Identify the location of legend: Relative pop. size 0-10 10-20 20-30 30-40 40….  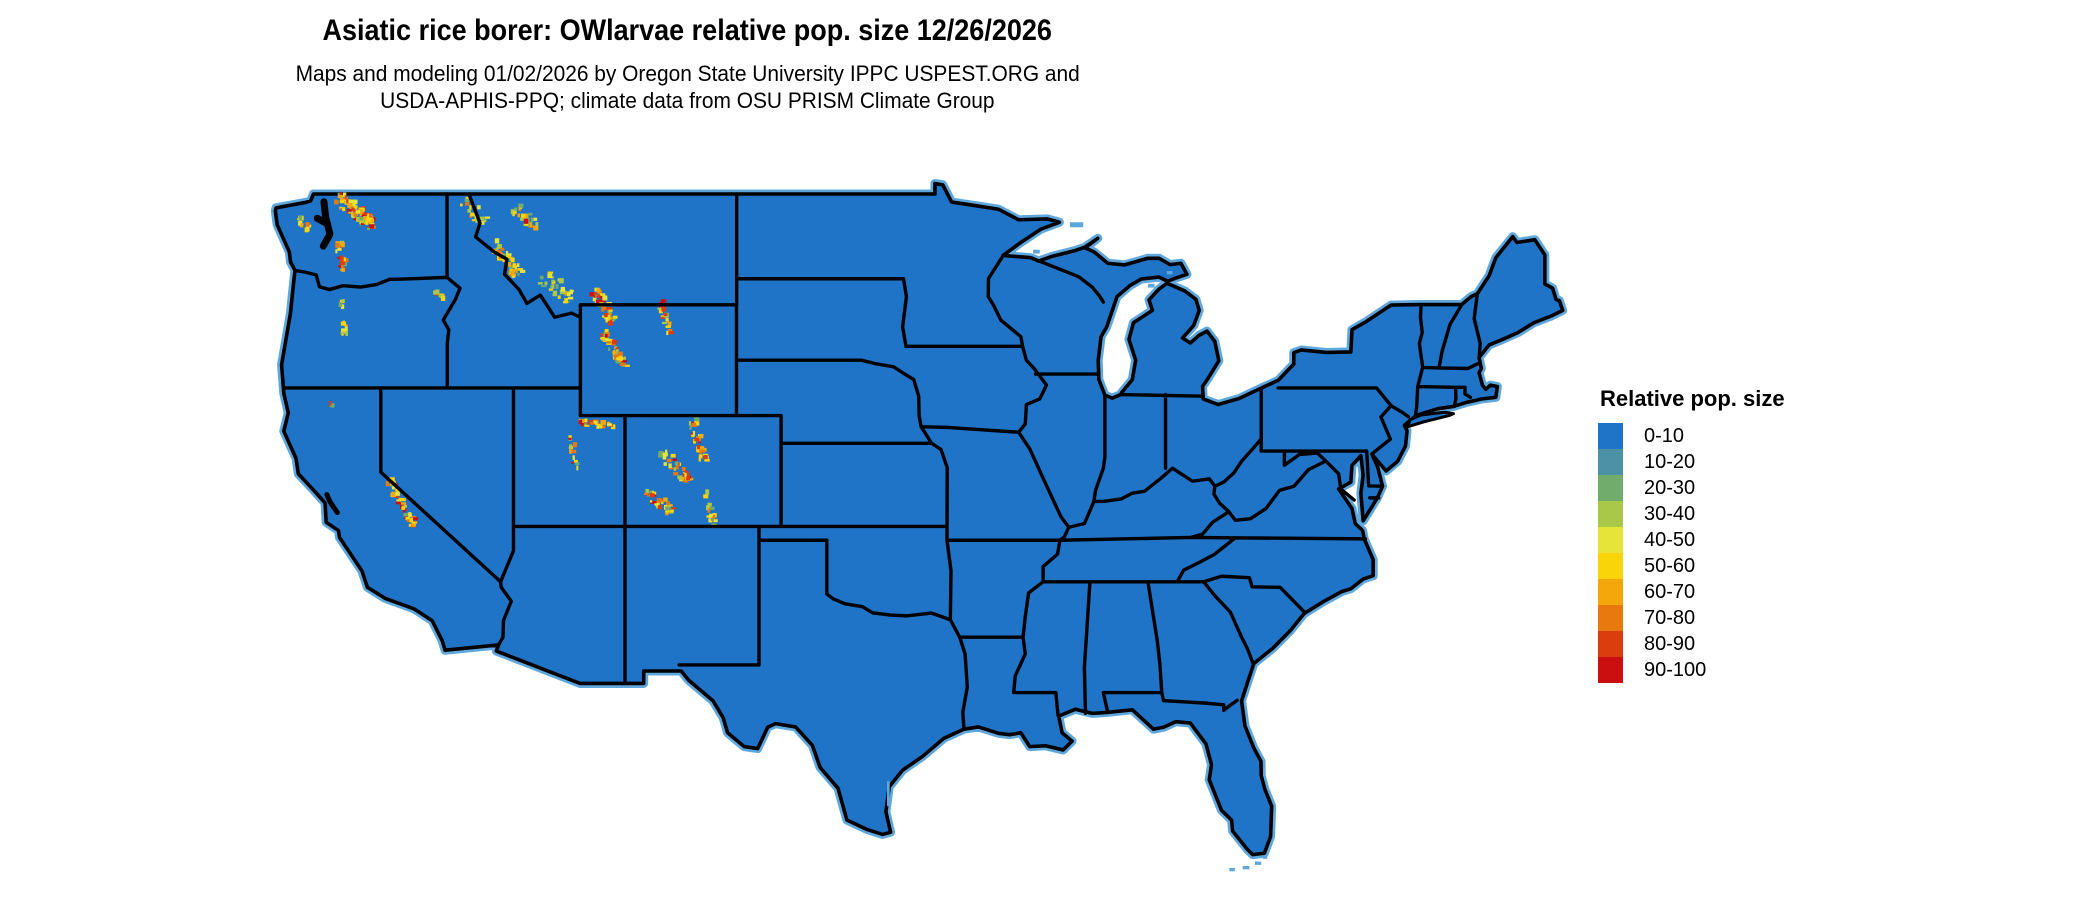
(1691, 534).